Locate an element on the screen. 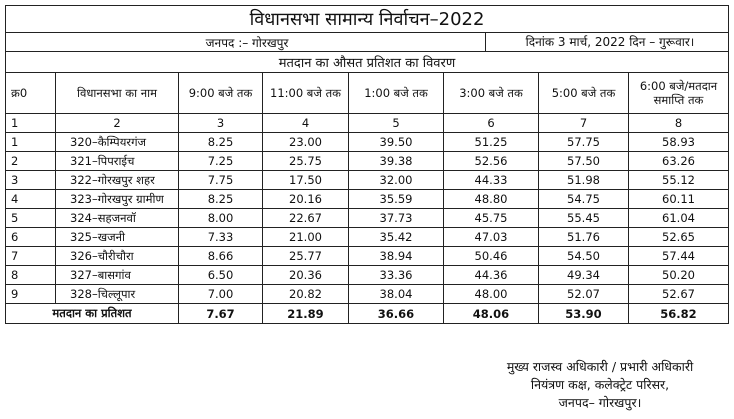 Image resolution: width=734 pixels, height=419 pixels. constituency: 326–चौरीचौरा is located at coordinates (117, 256).